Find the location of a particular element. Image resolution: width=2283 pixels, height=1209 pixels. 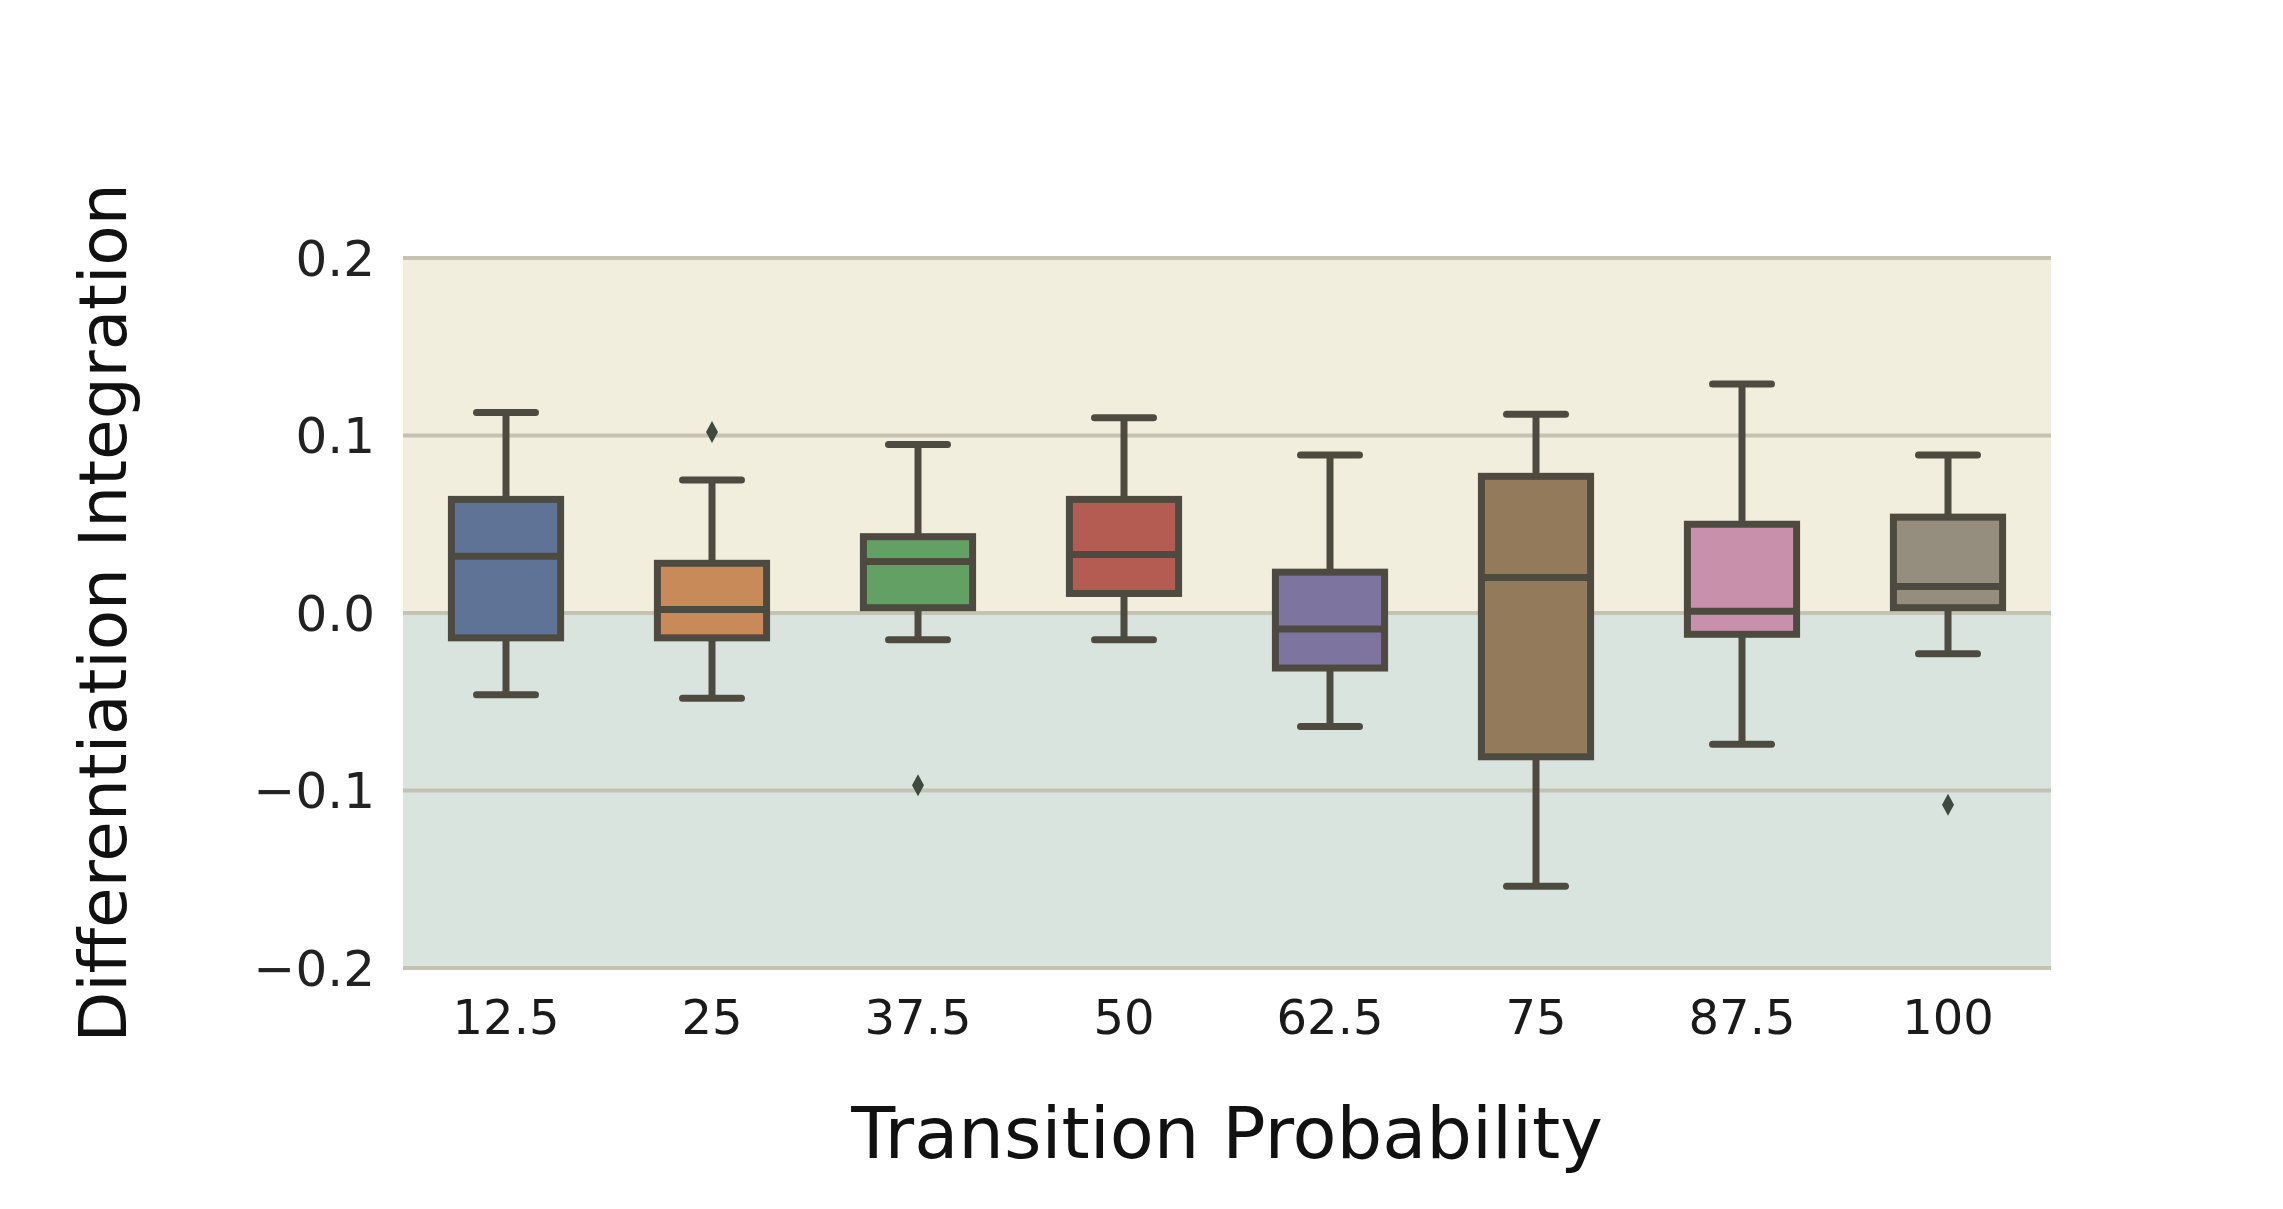

x-tick-label: 37.5 is located at coordinates (918, 1017).